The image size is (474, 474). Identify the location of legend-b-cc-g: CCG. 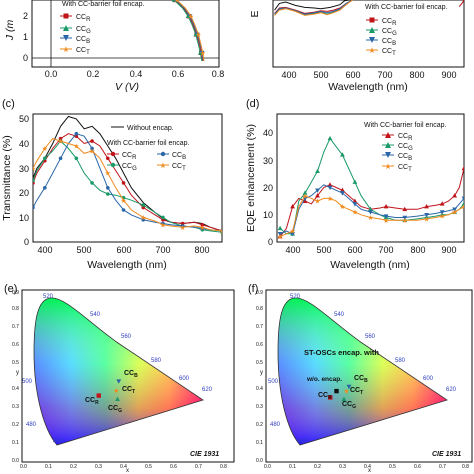
(381, 32).